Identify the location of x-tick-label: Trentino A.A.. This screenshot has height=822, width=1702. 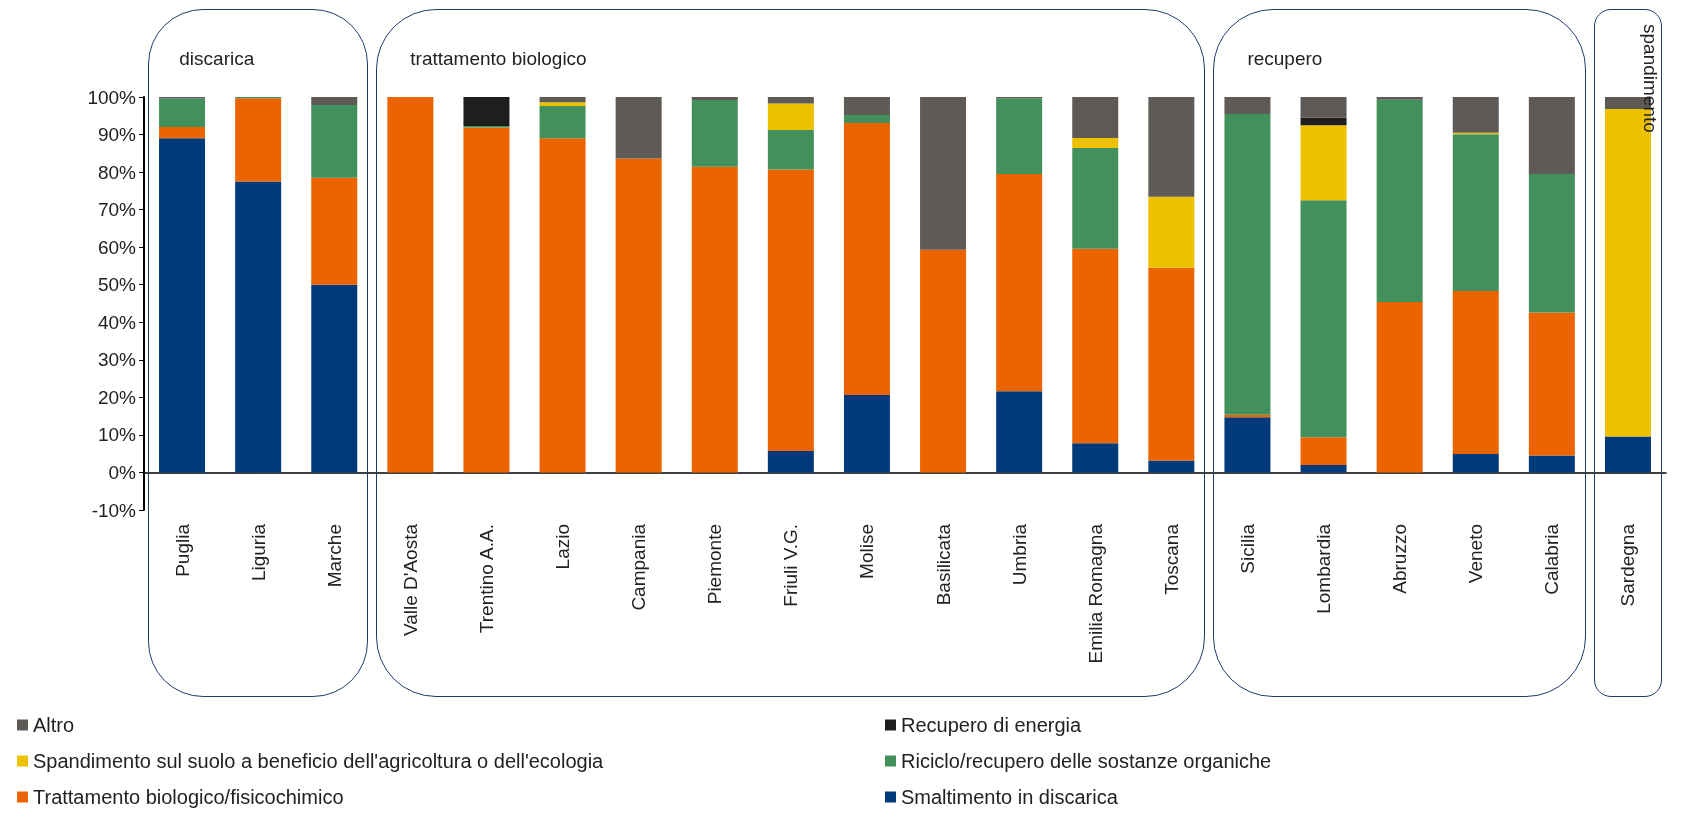
(486, 579).